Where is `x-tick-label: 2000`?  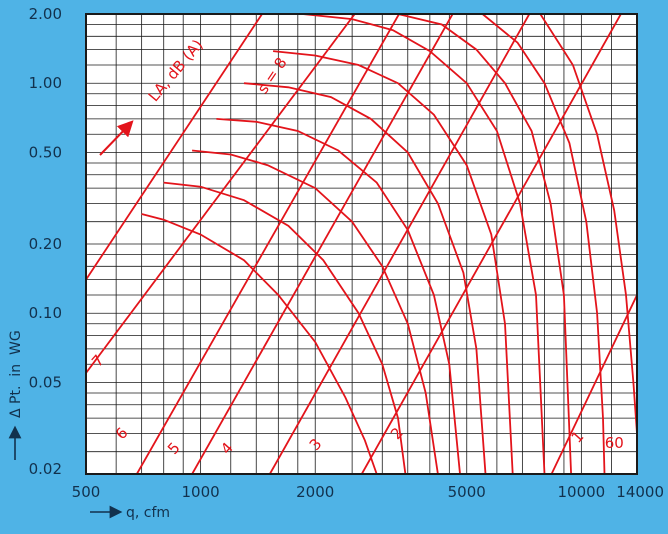 x-tick-label: 2000 is located at coordinates (315, 492).